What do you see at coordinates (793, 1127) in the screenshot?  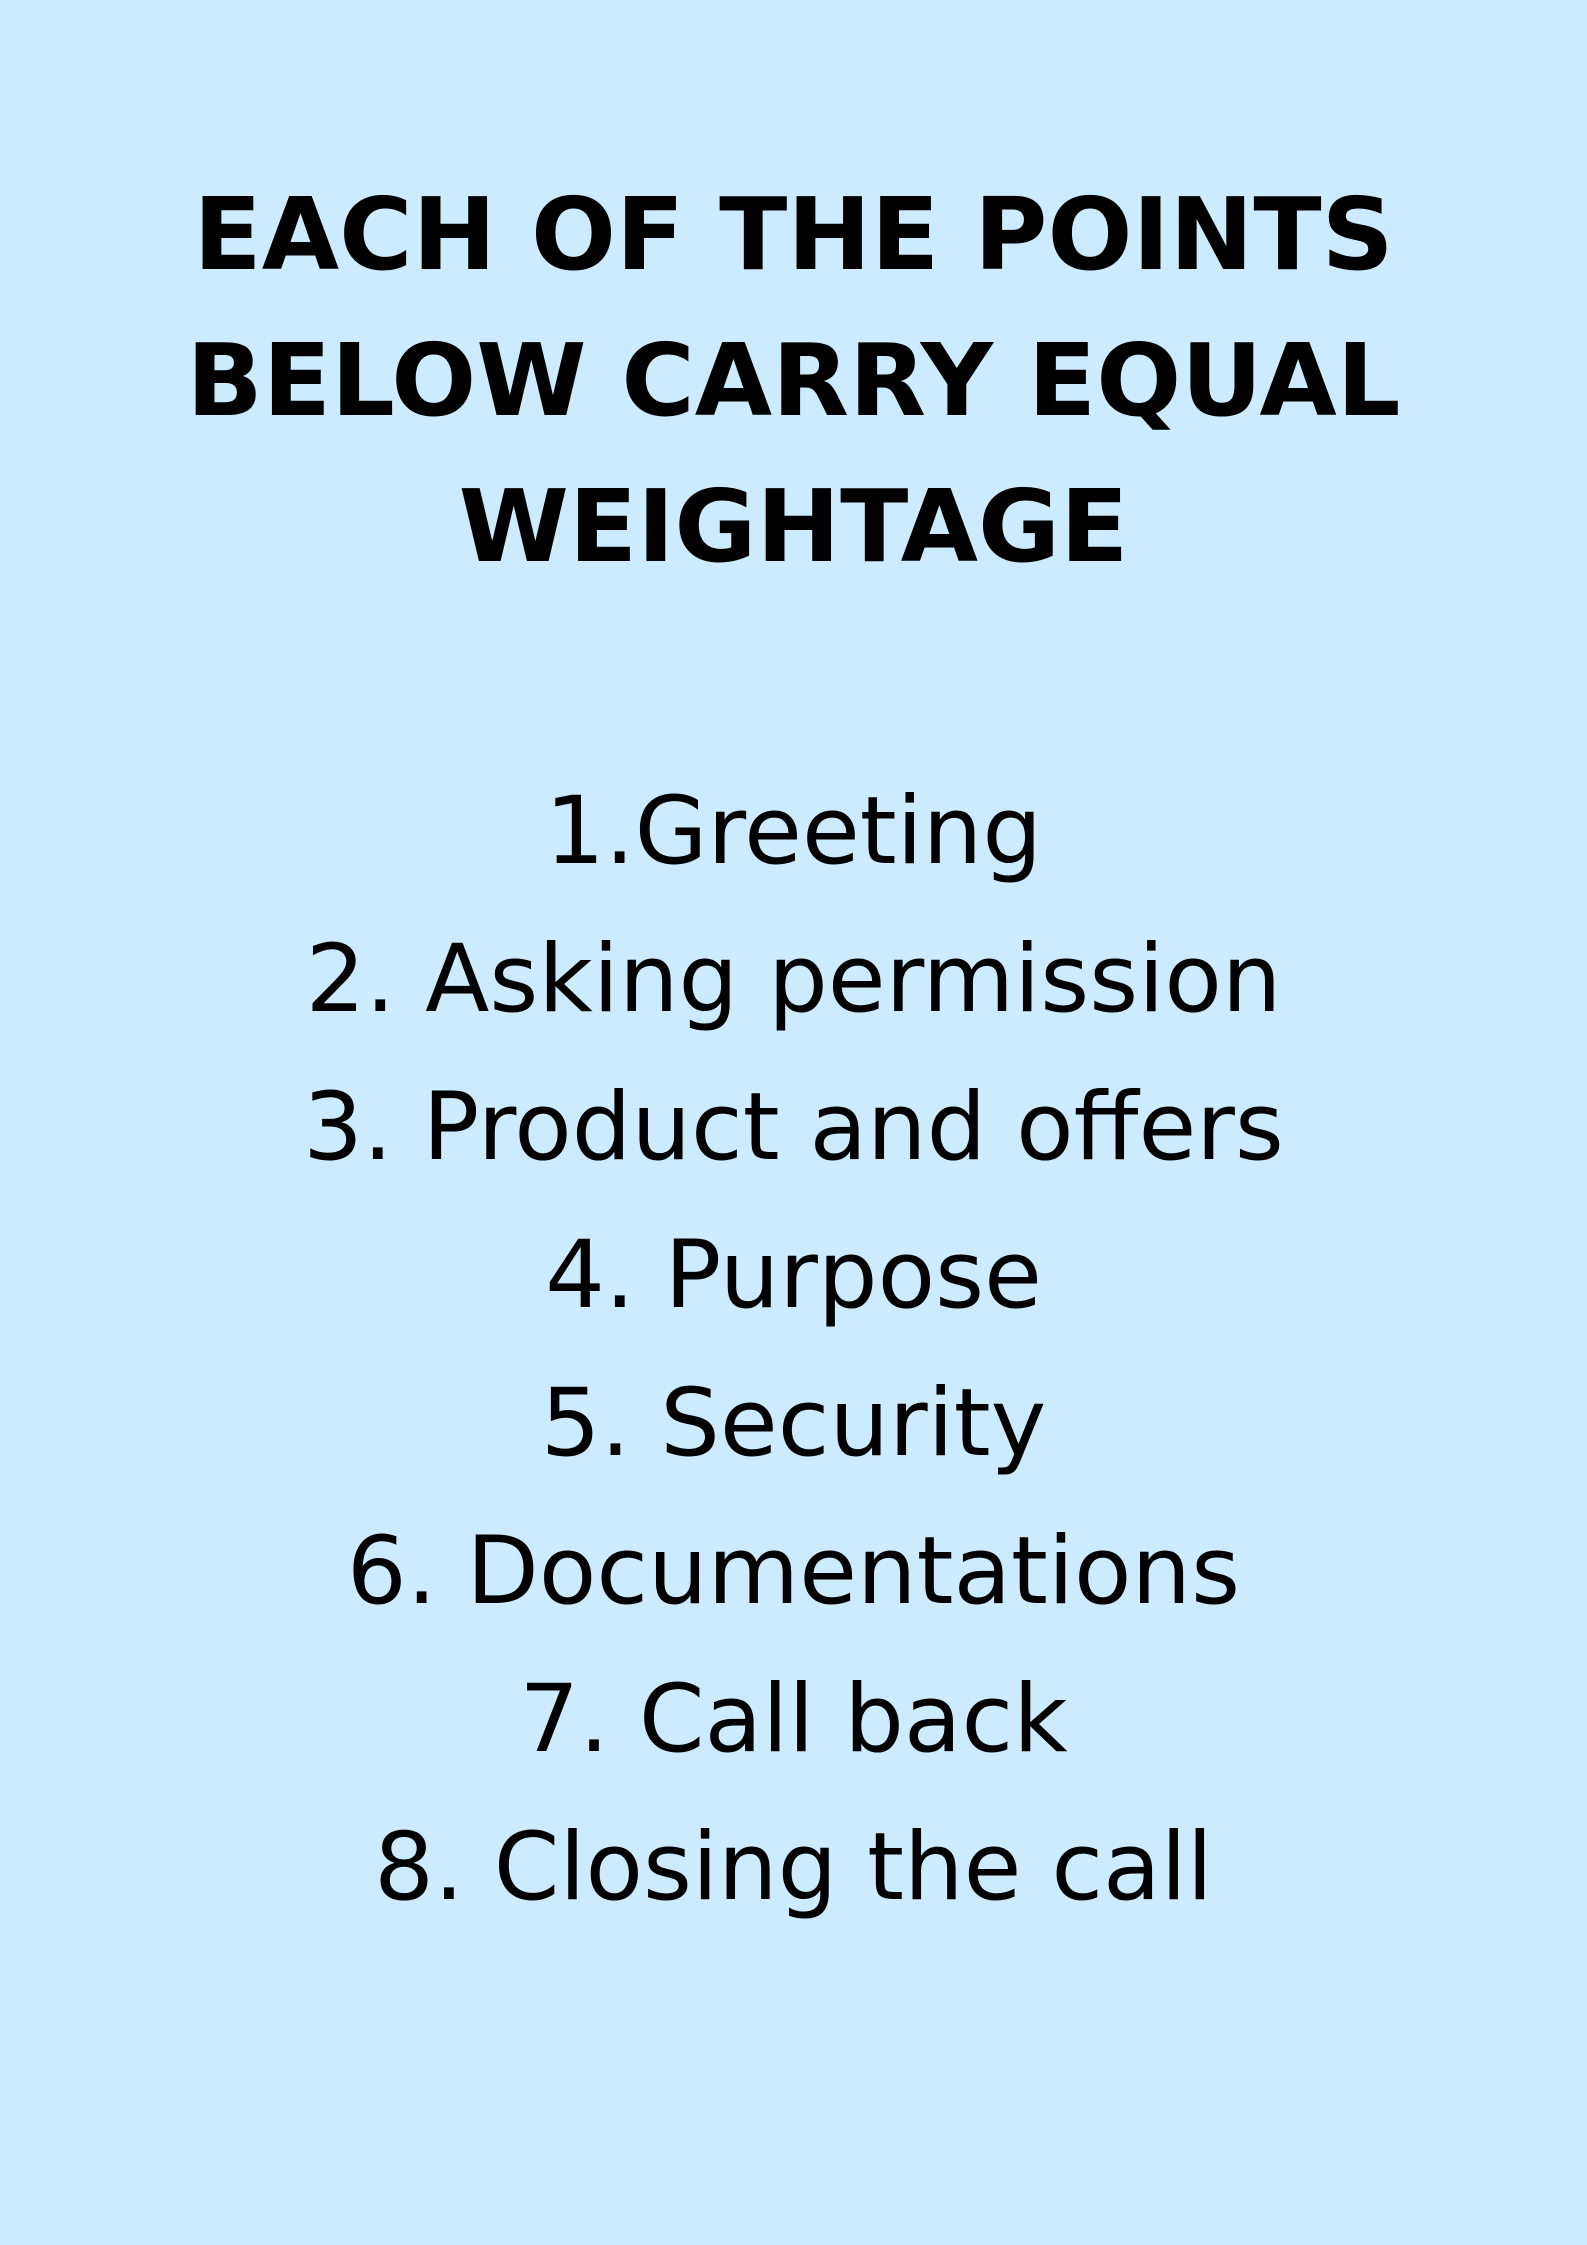 I see `list-item-product-and-offers: 3. Product and offers` at bounding box center [793, 1127].